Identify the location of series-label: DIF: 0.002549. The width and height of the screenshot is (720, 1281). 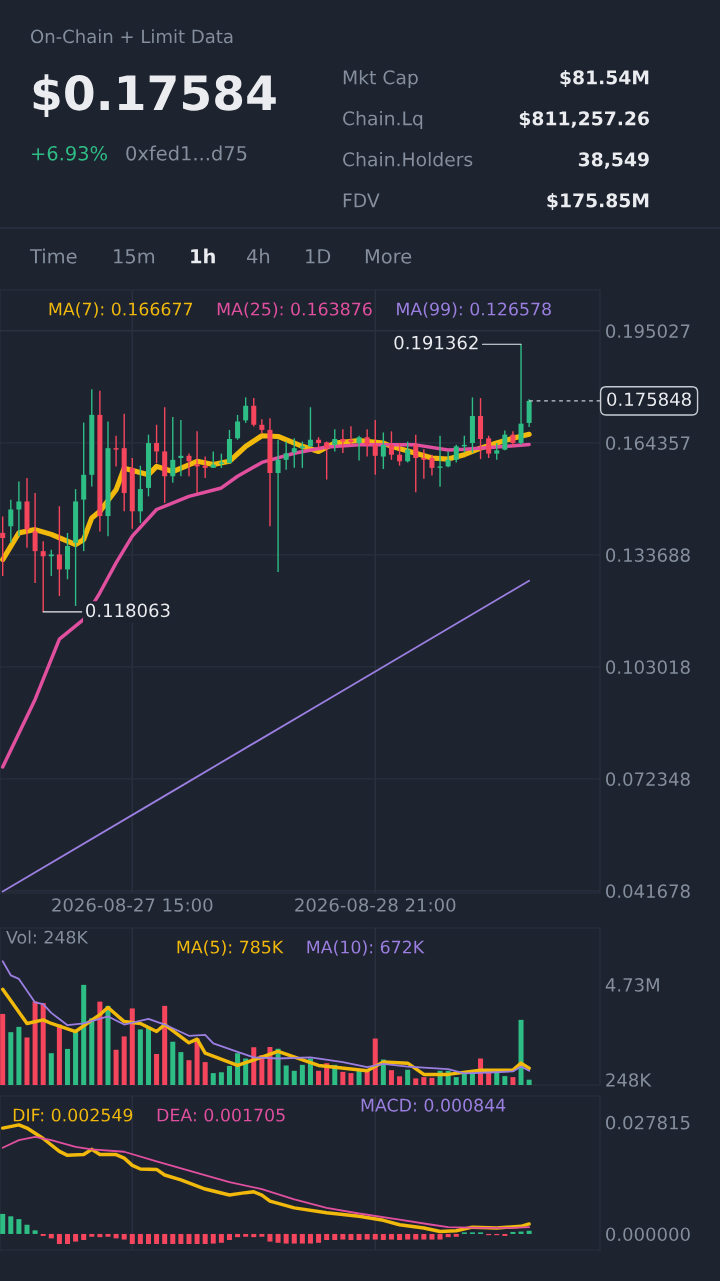
(73, 1115).